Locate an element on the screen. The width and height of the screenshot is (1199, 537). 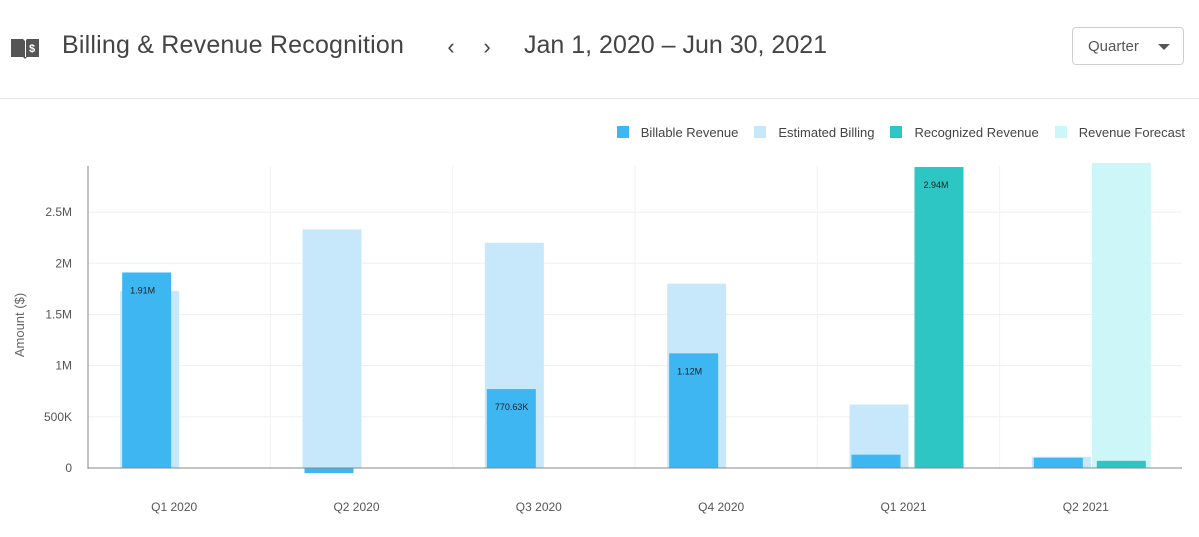
y-axis-title: Amount ($) is located at coordinates (19, 325).